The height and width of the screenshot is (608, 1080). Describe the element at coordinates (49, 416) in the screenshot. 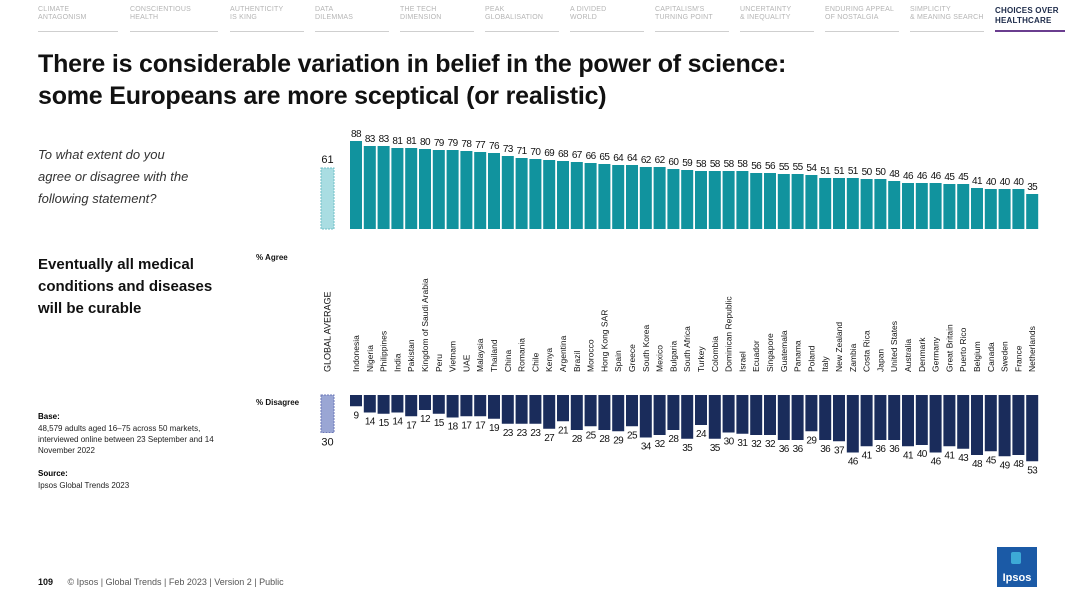

I see `base-heading: Base:` at that location.